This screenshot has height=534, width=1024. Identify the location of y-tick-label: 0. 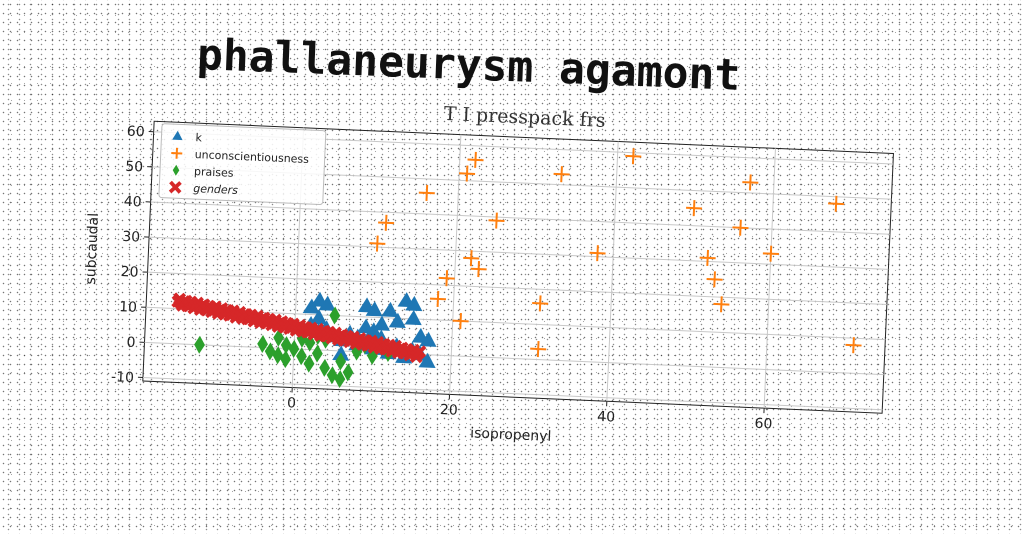
(131, 343).